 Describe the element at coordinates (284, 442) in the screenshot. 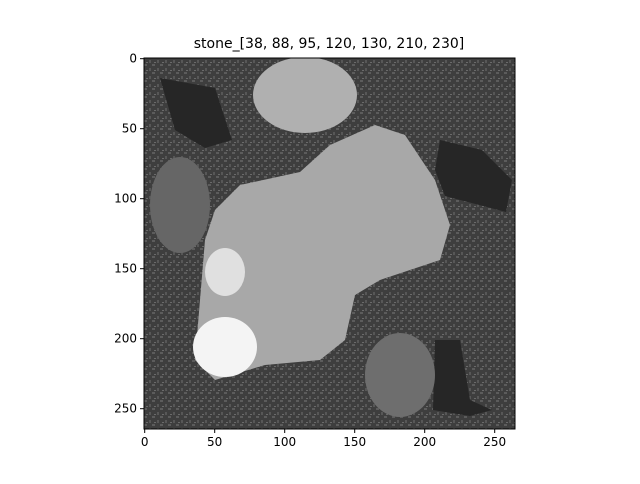

I see `x-tick-label: 100` at that location.